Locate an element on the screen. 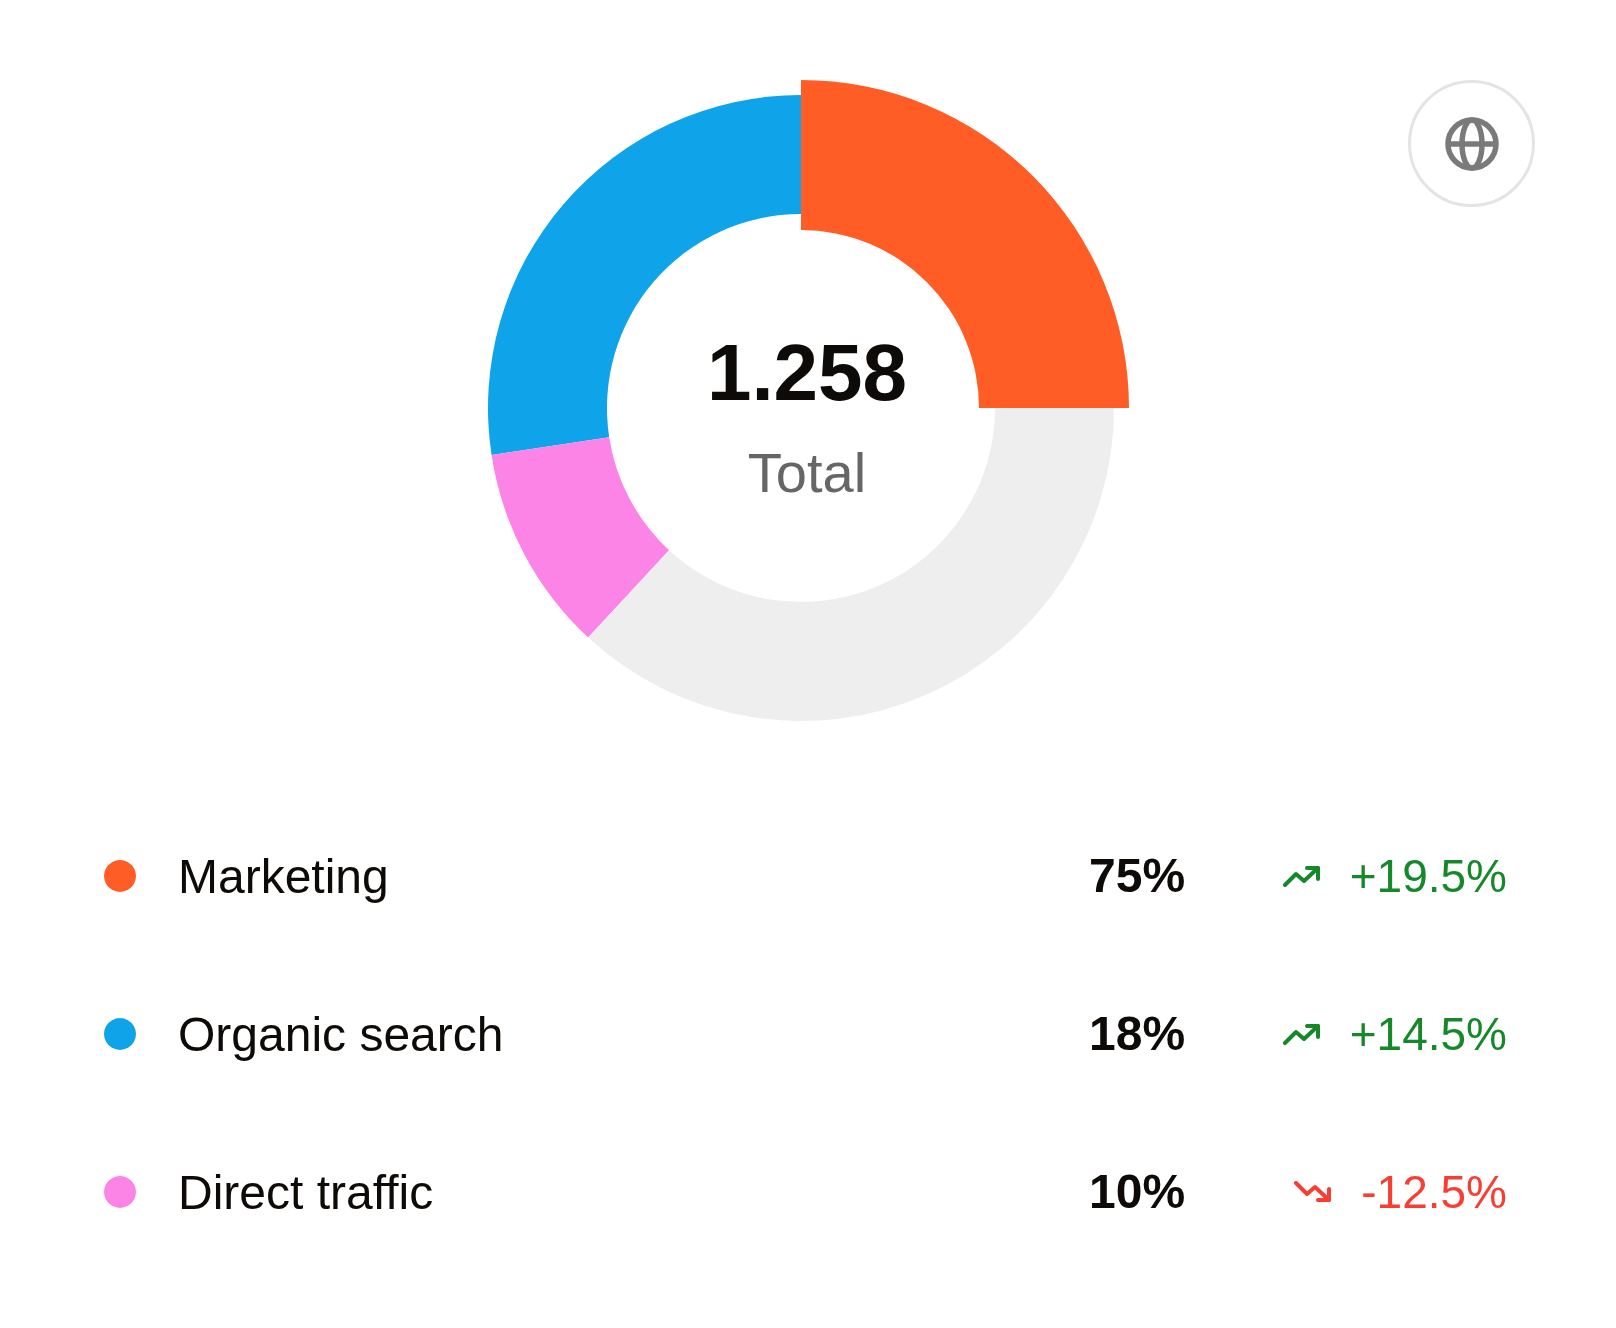 The image size is (1616, 1328). text: 75% is located at coordinates (1137, 875).